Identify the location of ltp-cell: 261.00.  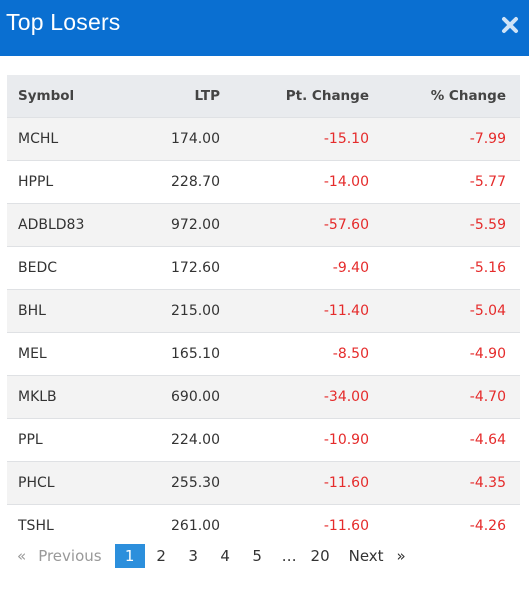
(195, 525).